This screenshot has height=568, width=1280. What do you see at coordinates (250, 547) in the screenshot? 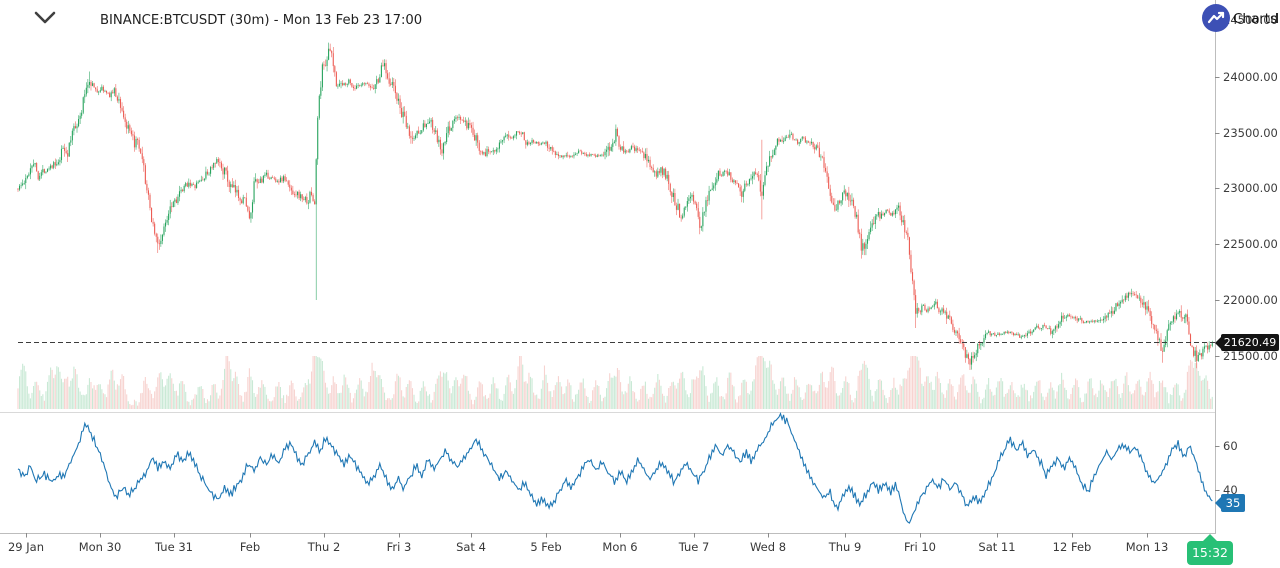
I see `date-axis-label: Feb` at bounding box center [250, 547].